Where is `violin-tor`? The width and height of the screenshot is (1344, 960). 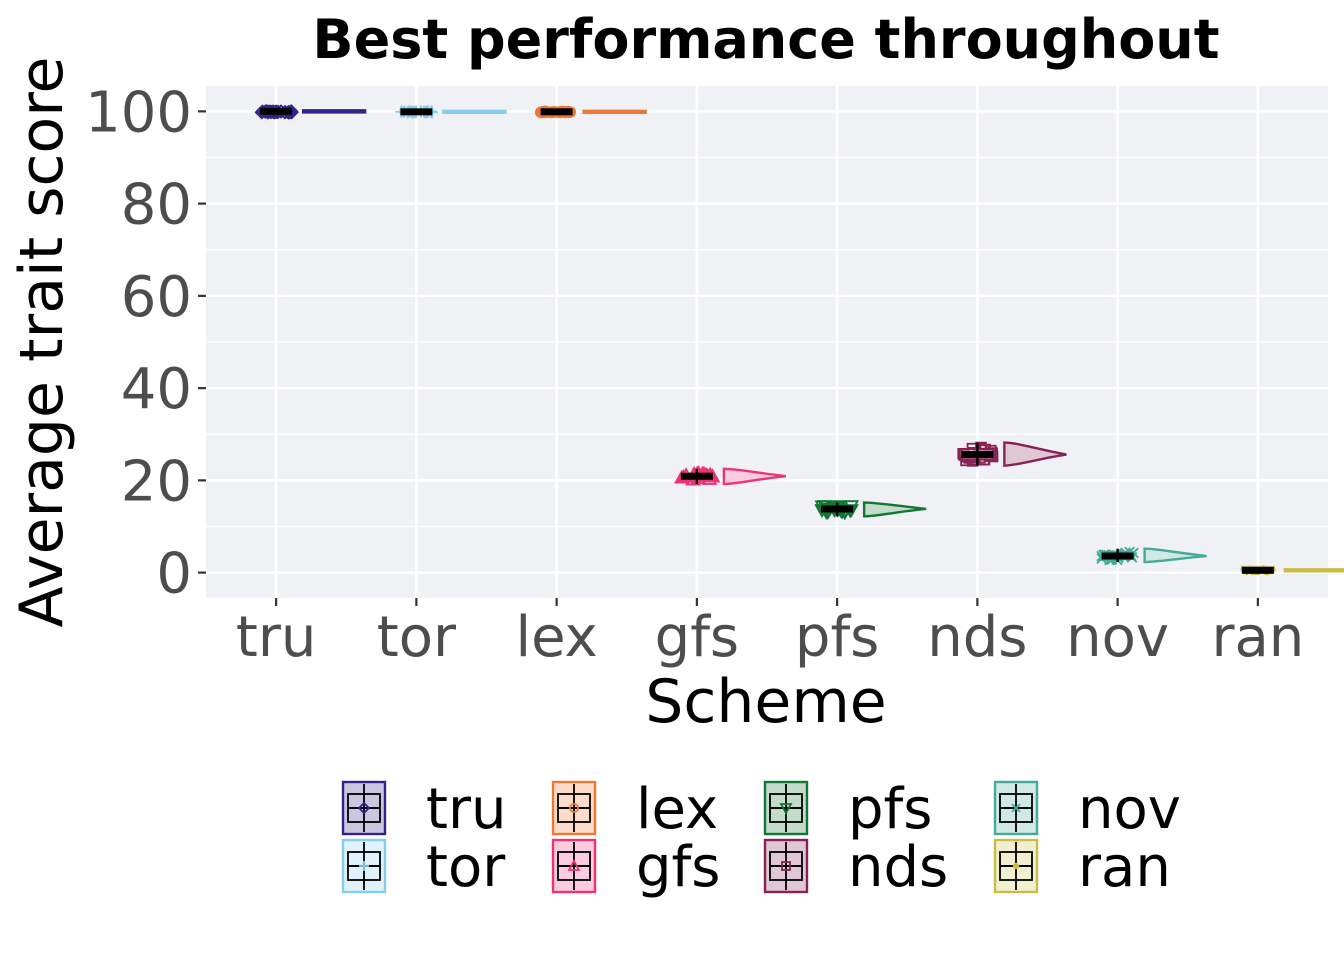
violin-tor is located at coordinates (474, 112).